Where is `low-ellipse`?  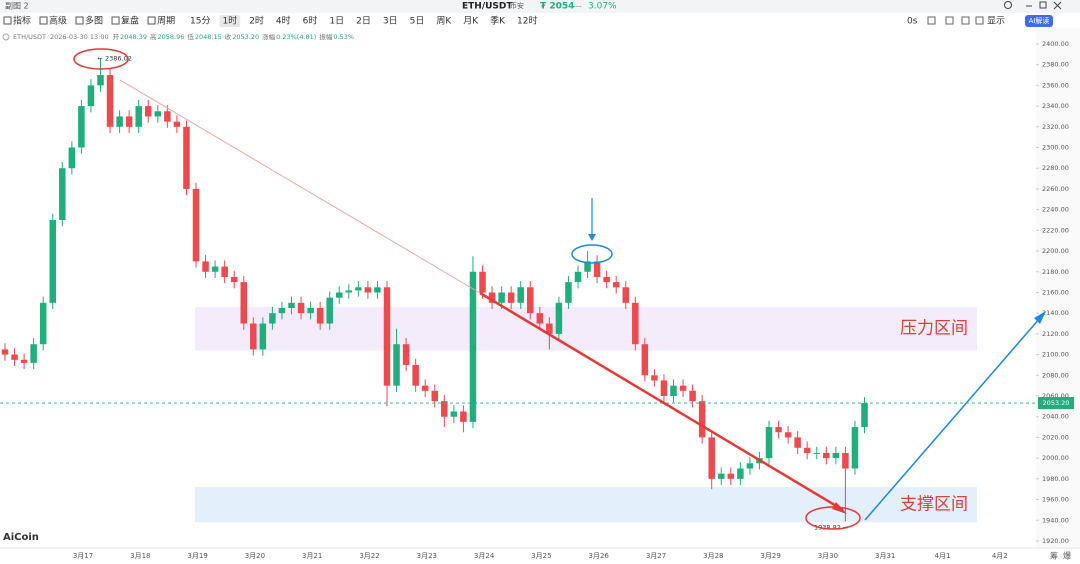
low-ellipse is located at coordinates (833, 518).